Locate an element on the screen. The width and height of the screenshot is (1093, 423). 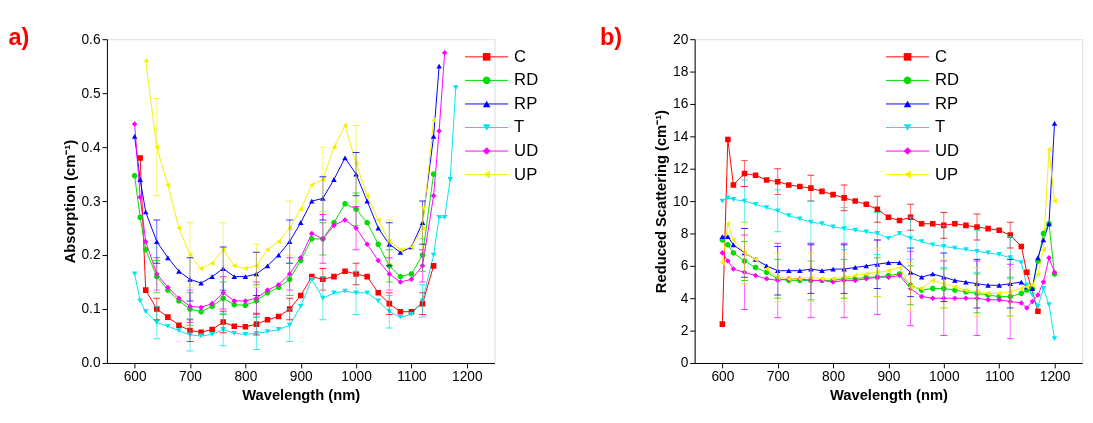
y-tick-label: 0.5 is located at coordinates (91, 93).